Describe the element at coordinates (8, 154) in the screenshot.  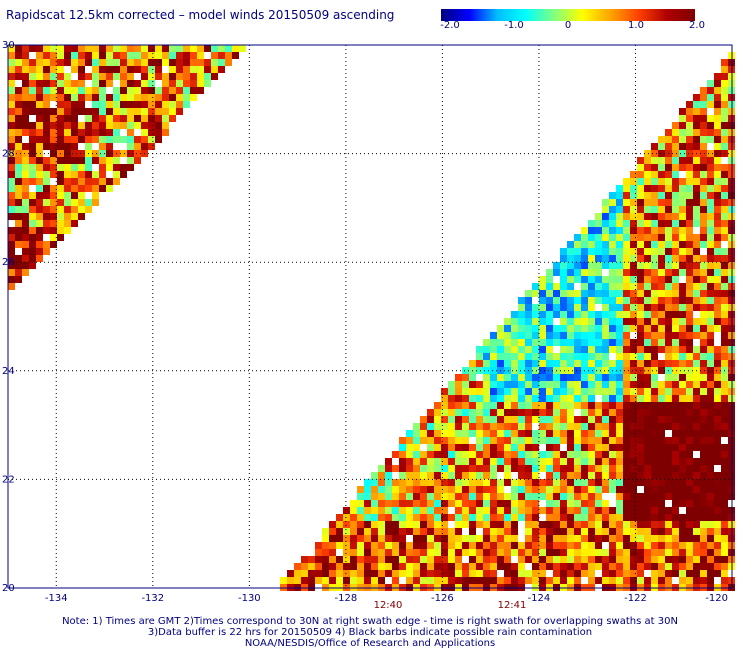
I see `latitude-tick-label: 28` at that location.